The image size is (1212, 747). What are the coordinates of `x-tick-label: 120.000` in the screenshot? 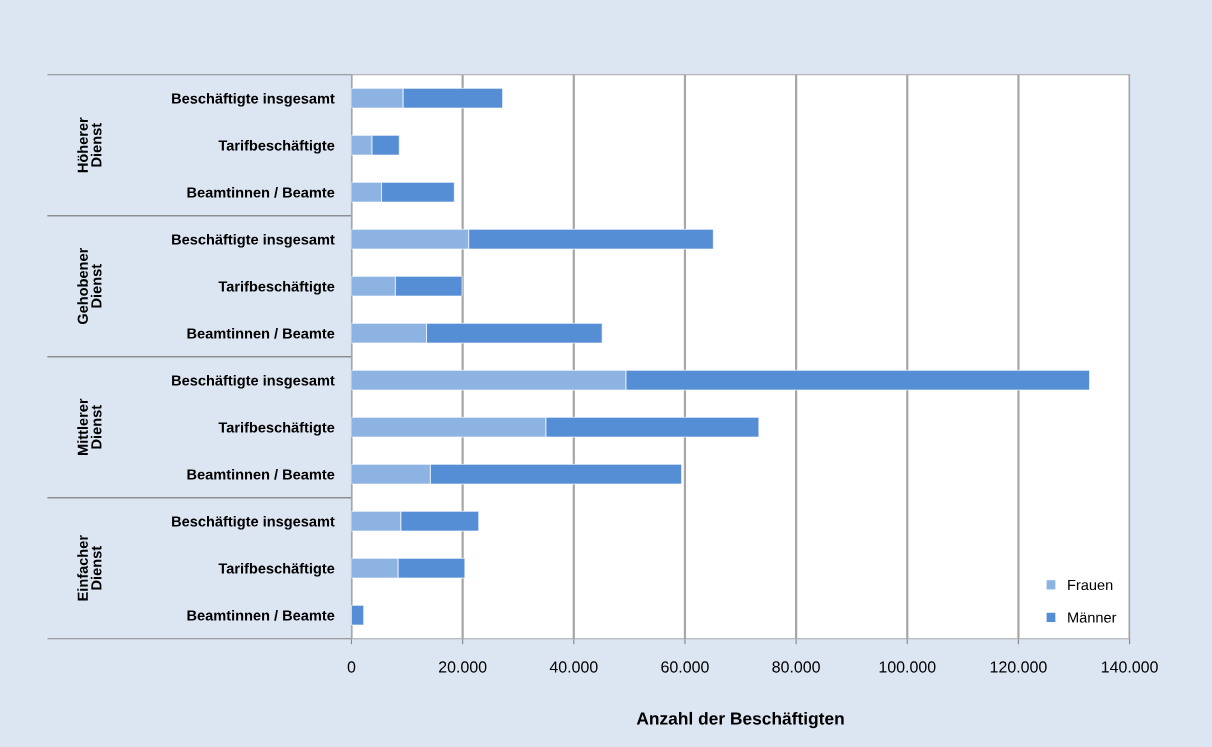 It's located at (1018, 667).